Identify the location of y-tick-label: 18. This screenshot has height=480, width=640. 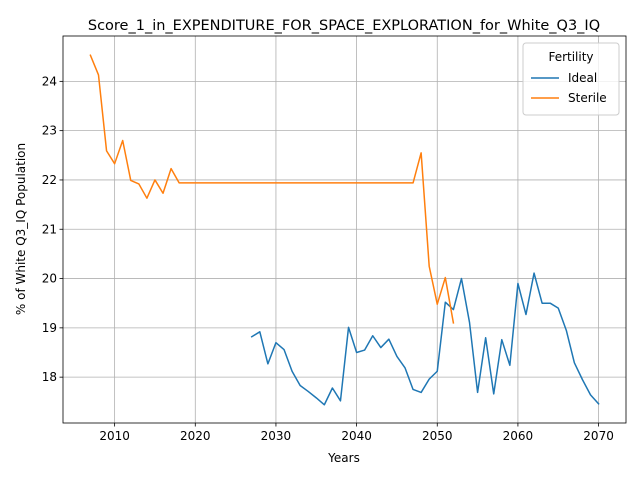
(49, 377).